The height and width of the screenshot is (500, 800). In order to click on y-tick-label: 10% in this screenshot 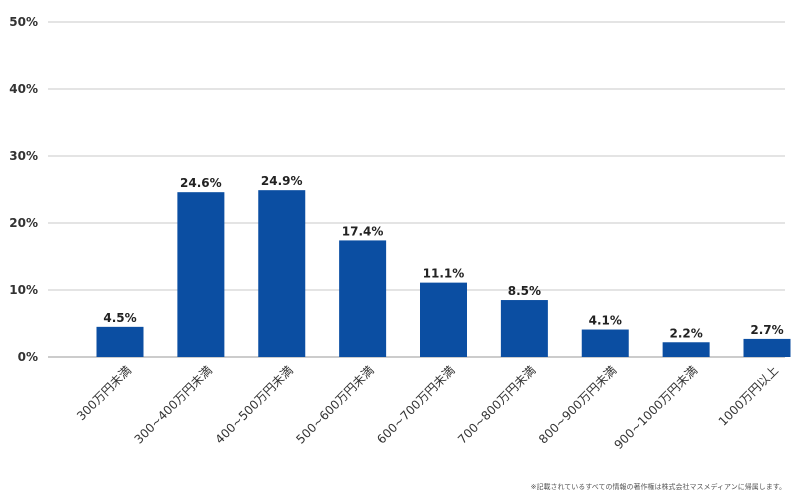, I will do `click(23, 290)`.